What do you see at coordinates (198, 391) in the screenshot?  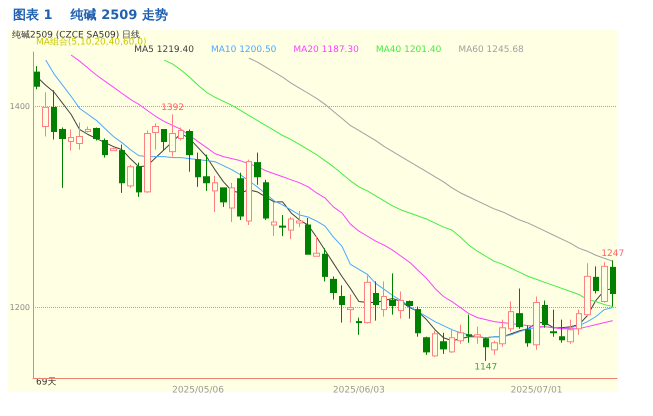 I see `x-tick-label: 2025/05/06` at bounding box center [198, 391].